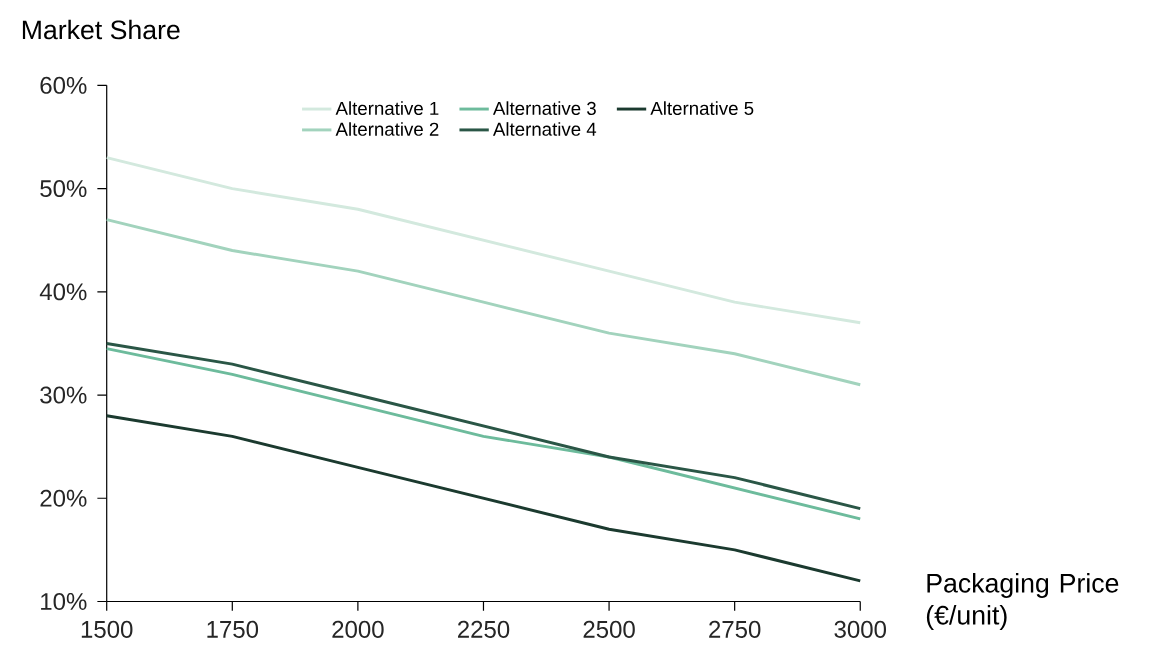 The width and height of the screenshot is (1151, 662). Describe the element at coordinates (860, 630) in the screenshot. I see `x-tick-label: 3000` at that location.